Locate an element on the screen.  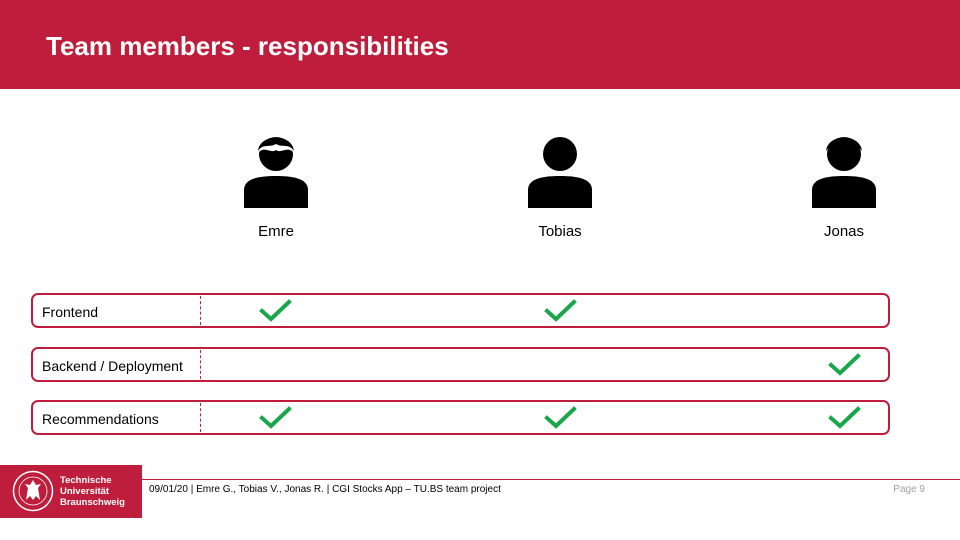
slide-title: Team members - responsibilities is located at coordinates (247, 46).